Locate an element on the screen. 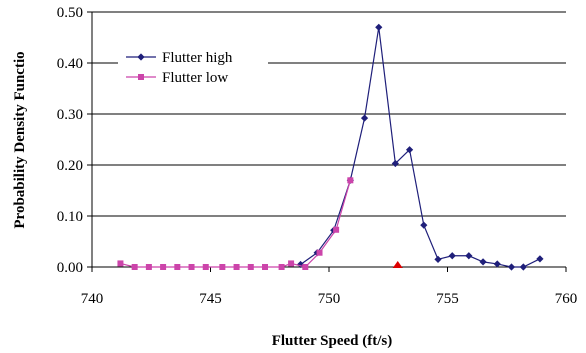 This screenshot has height=353, width=586. x-tick-label: 750 is located at coordinates (329, 299).